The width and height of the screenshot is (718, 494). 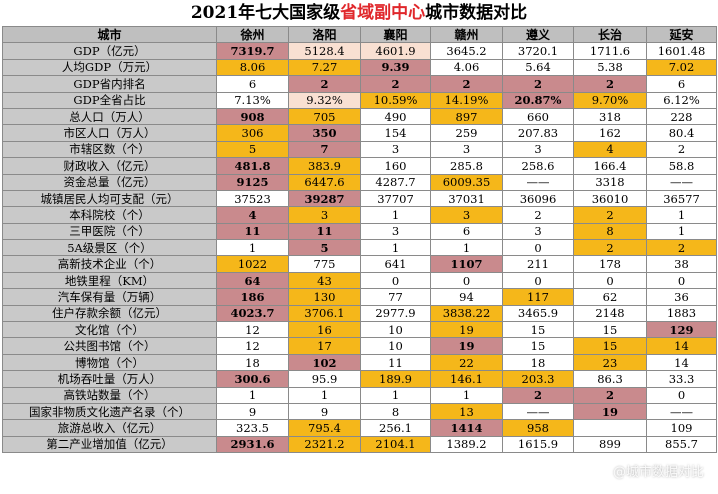 What do you see at coordinates (681, 100) in the screenshot?
I see `table-cell: 6.12%` at bounding box center [681, 100].